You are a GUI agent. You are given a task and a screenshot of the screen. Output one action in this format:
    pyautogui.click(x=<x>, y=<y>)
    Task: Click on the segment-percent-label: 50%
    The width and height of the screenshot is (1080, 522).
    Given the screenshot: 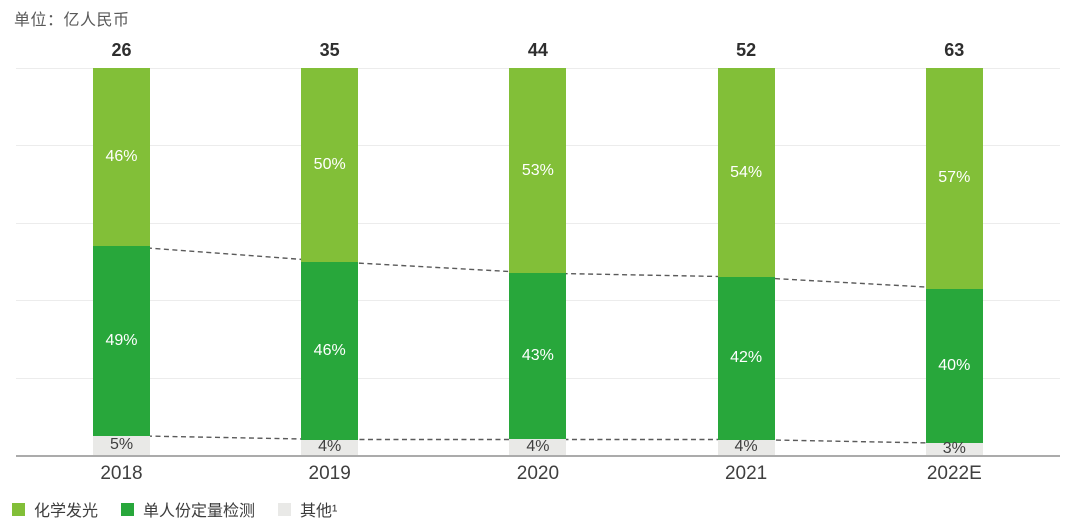 What is the action you would take?
    pyautogui.click(x=329, y=164)
    